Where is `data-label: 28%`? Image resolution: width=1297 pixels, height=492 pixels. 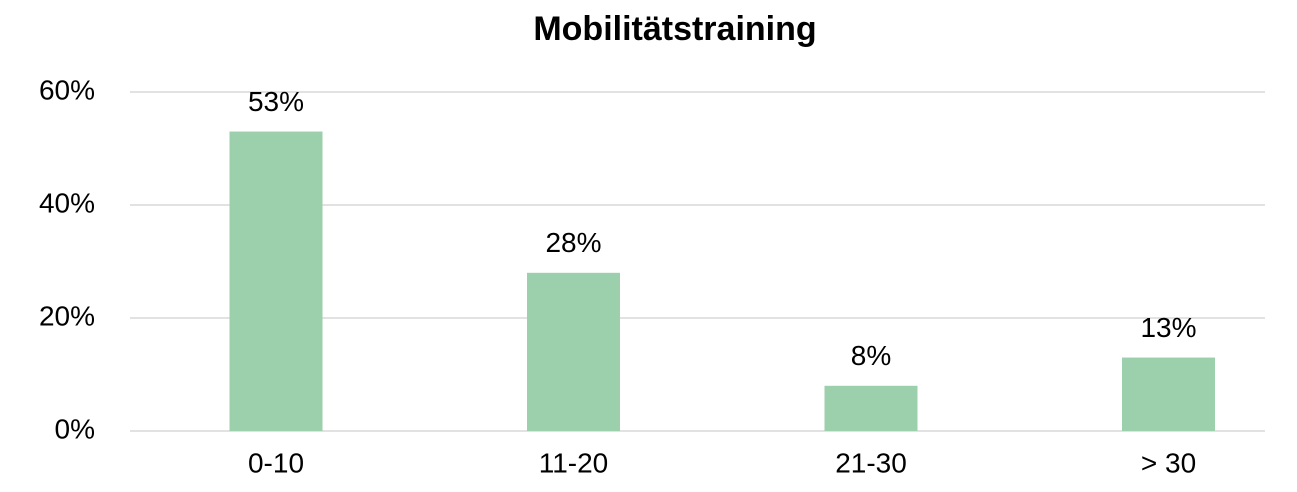
data-label: 28% is located at coordinates (573, 242).